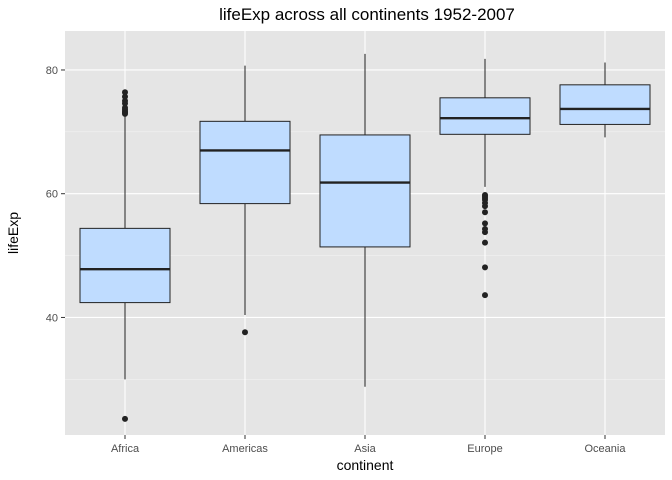 Image resolution: width=672 pixels, height=480 pixels. What do you see at coordinates (245, 449) in the screenshot?
I see `x-tick-label: Americas` at bounding box center [245, 449].